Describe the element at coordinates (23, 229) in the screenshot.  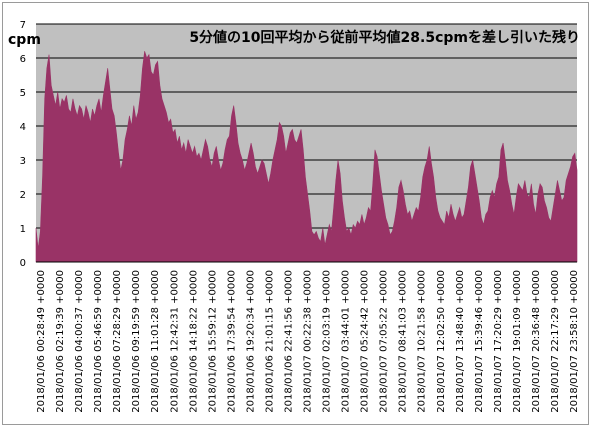
I see `y-tick-label: 1` at that location.